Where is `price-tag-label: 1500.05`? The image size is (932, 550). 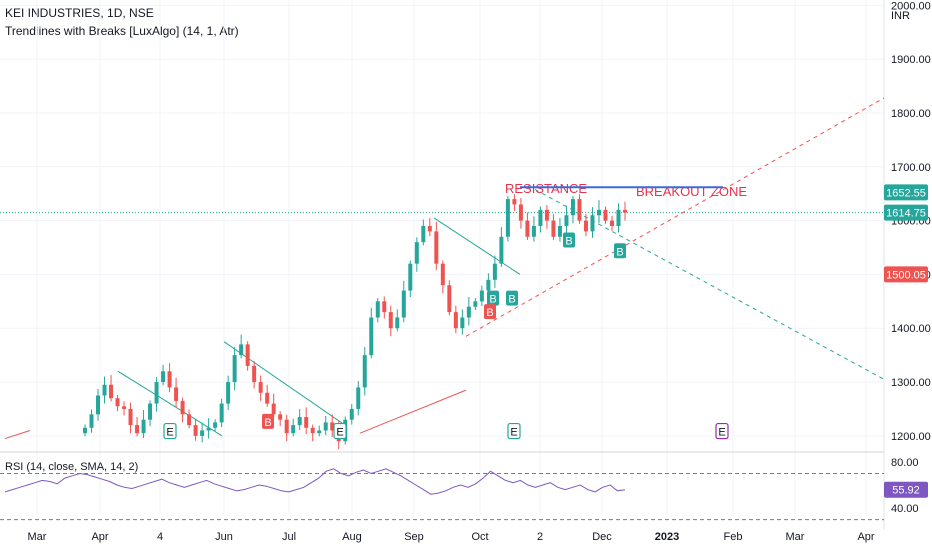 price-tag-label: 1500.05 is located at coordinates (906, 275).